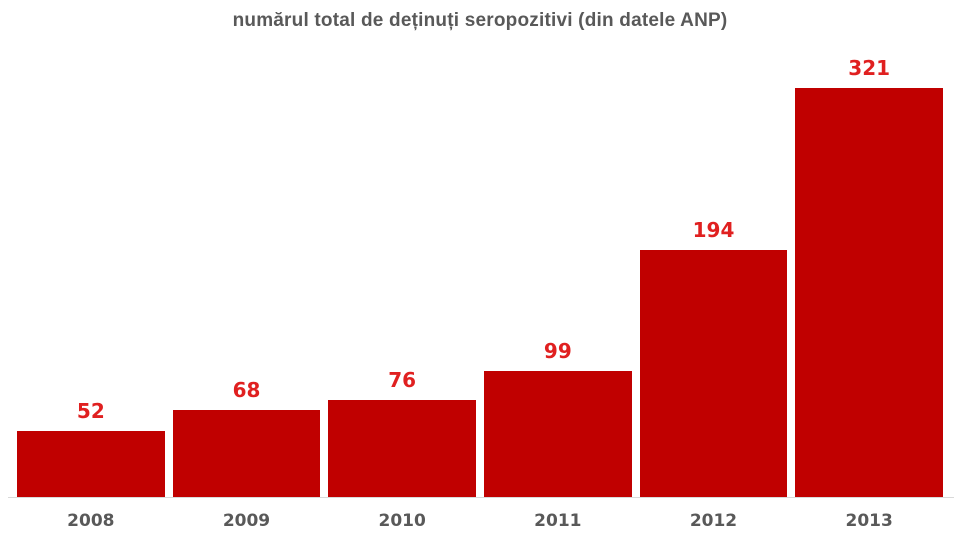 This screenshot has width=960, height=540. I want to click on bar-2012, so click(713, 373).